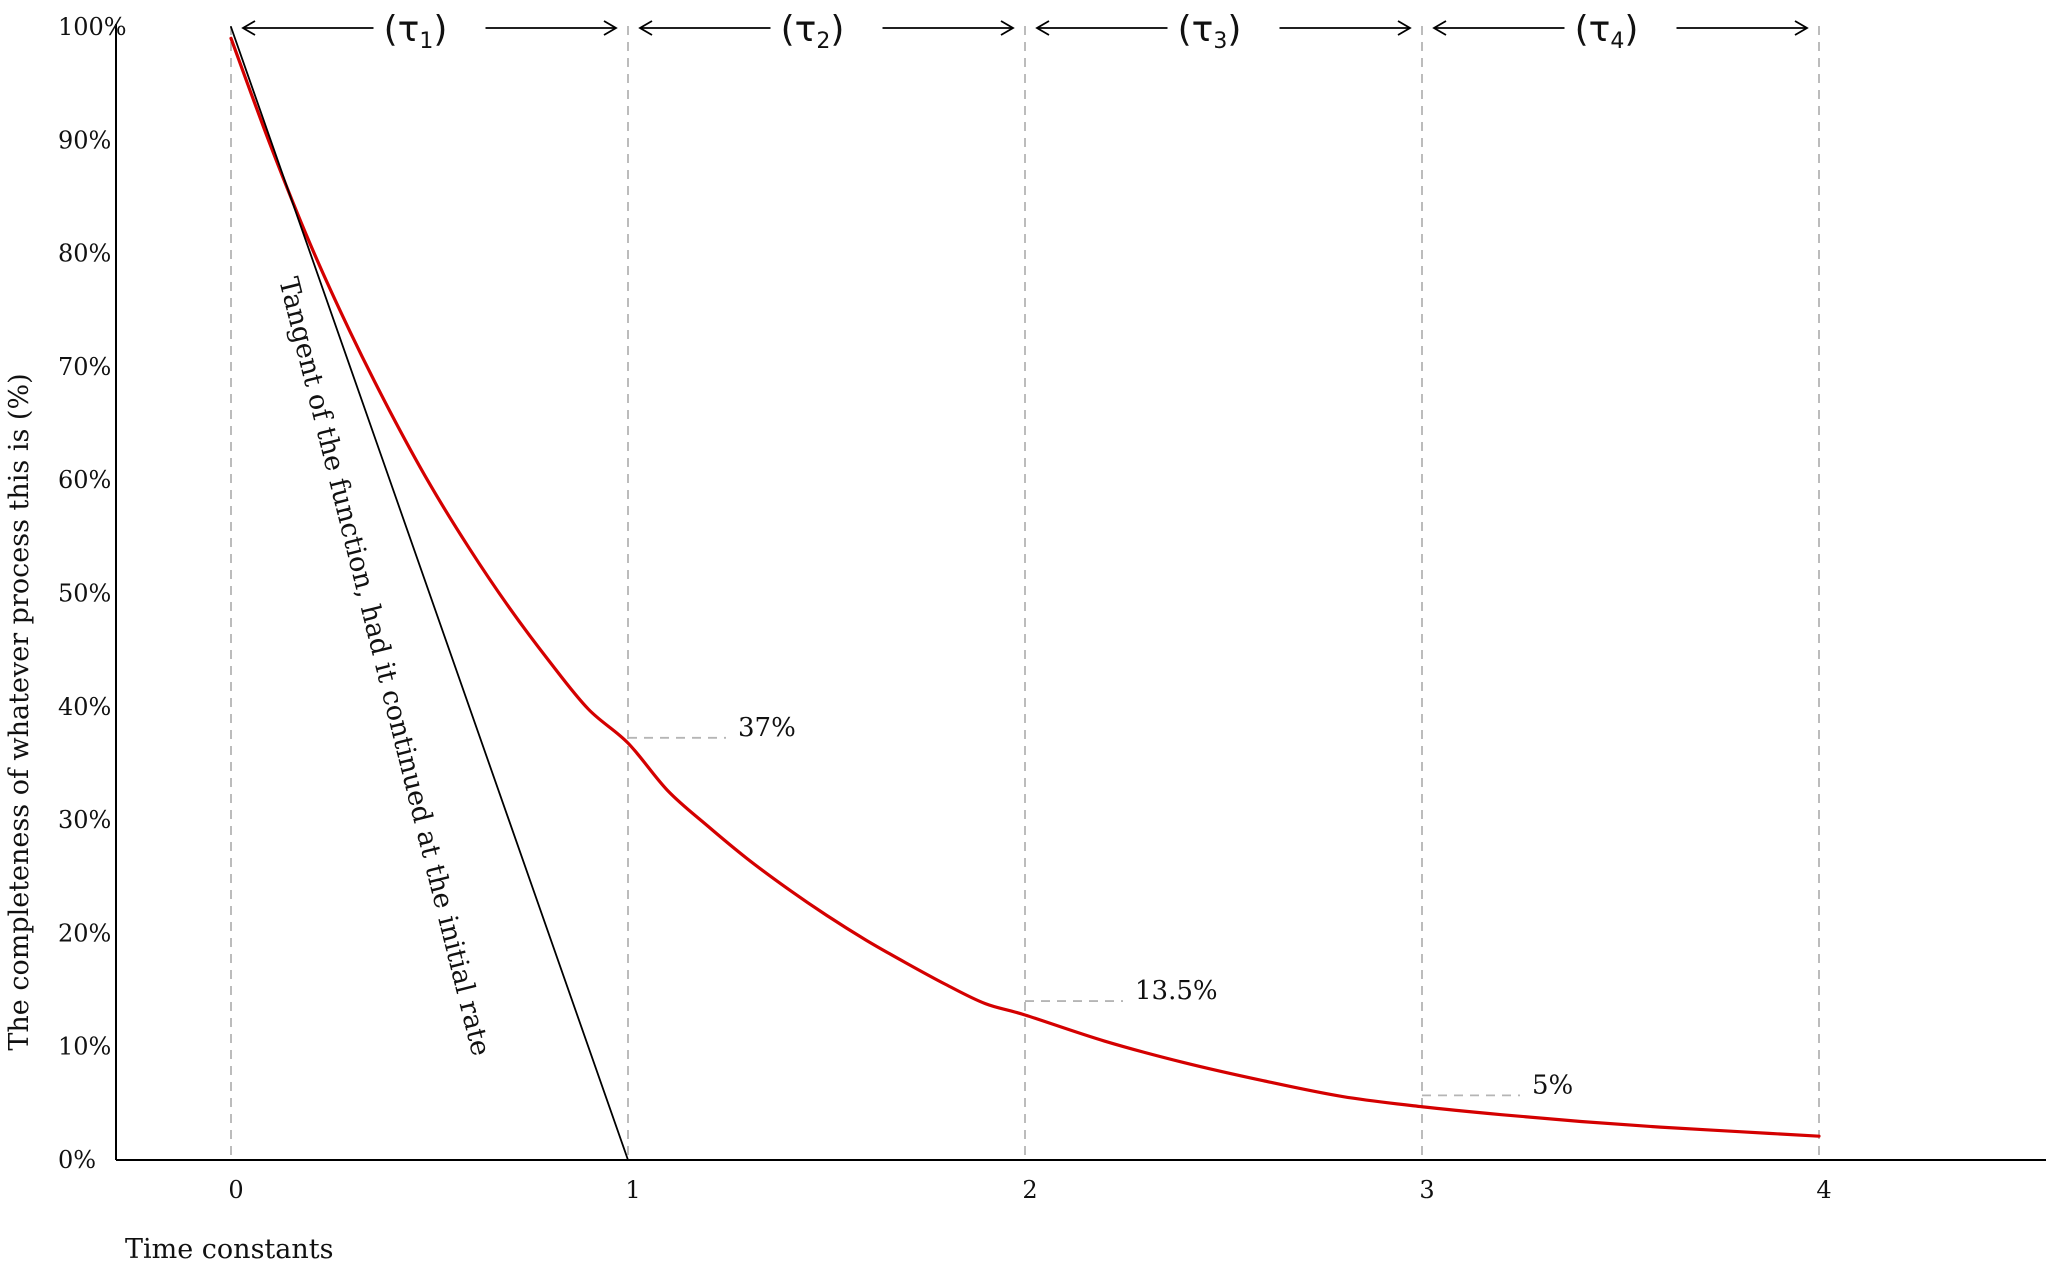 The width and height of the screenshot is (2046, 1267). I want to click on y-tick-label: 0%, so click(77, 1160).